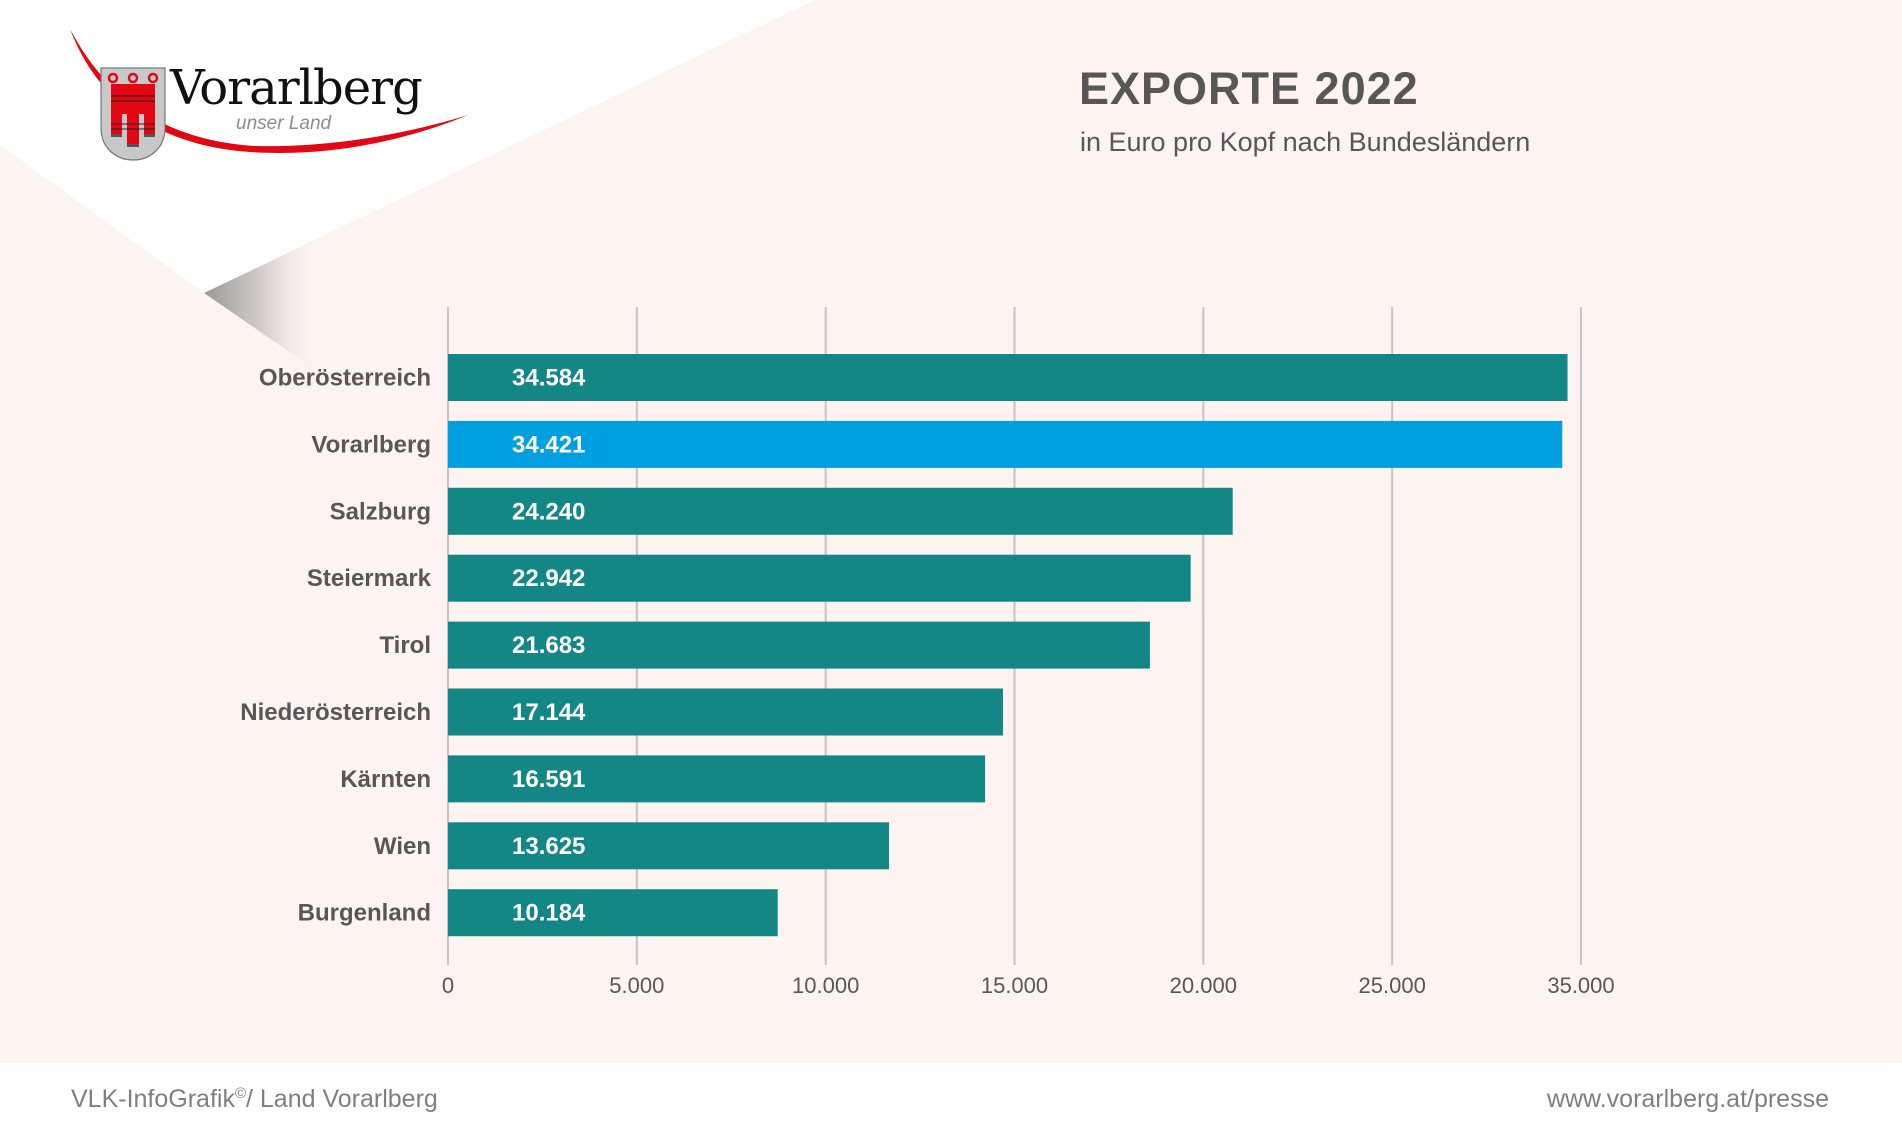 Image resolution: width=1902 pixels, height=1134 pixels. What do you see at coordinates (1580, 985) in the screenshot?
I see `x-tick-label: 35.000` at bounding box center [1580, 985].